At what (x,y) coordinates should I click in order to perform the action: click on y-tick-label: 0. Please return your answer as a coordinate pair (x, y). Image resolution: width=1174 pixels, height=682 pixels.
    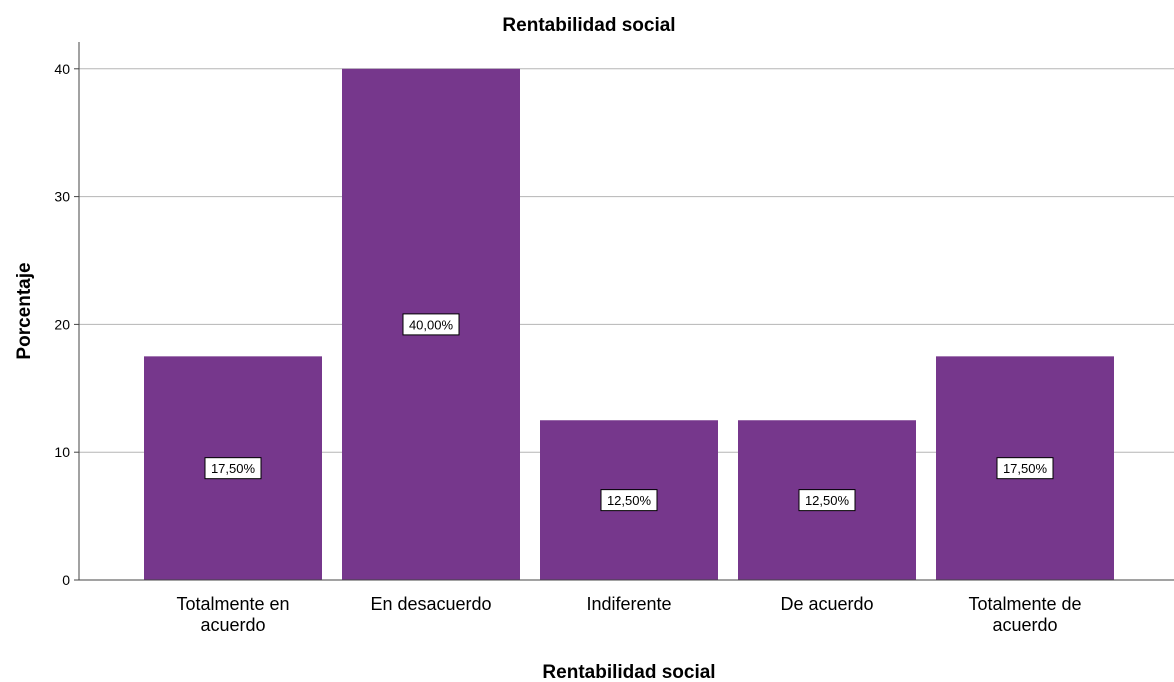
    Looking at the image, I should click on (66, 580).